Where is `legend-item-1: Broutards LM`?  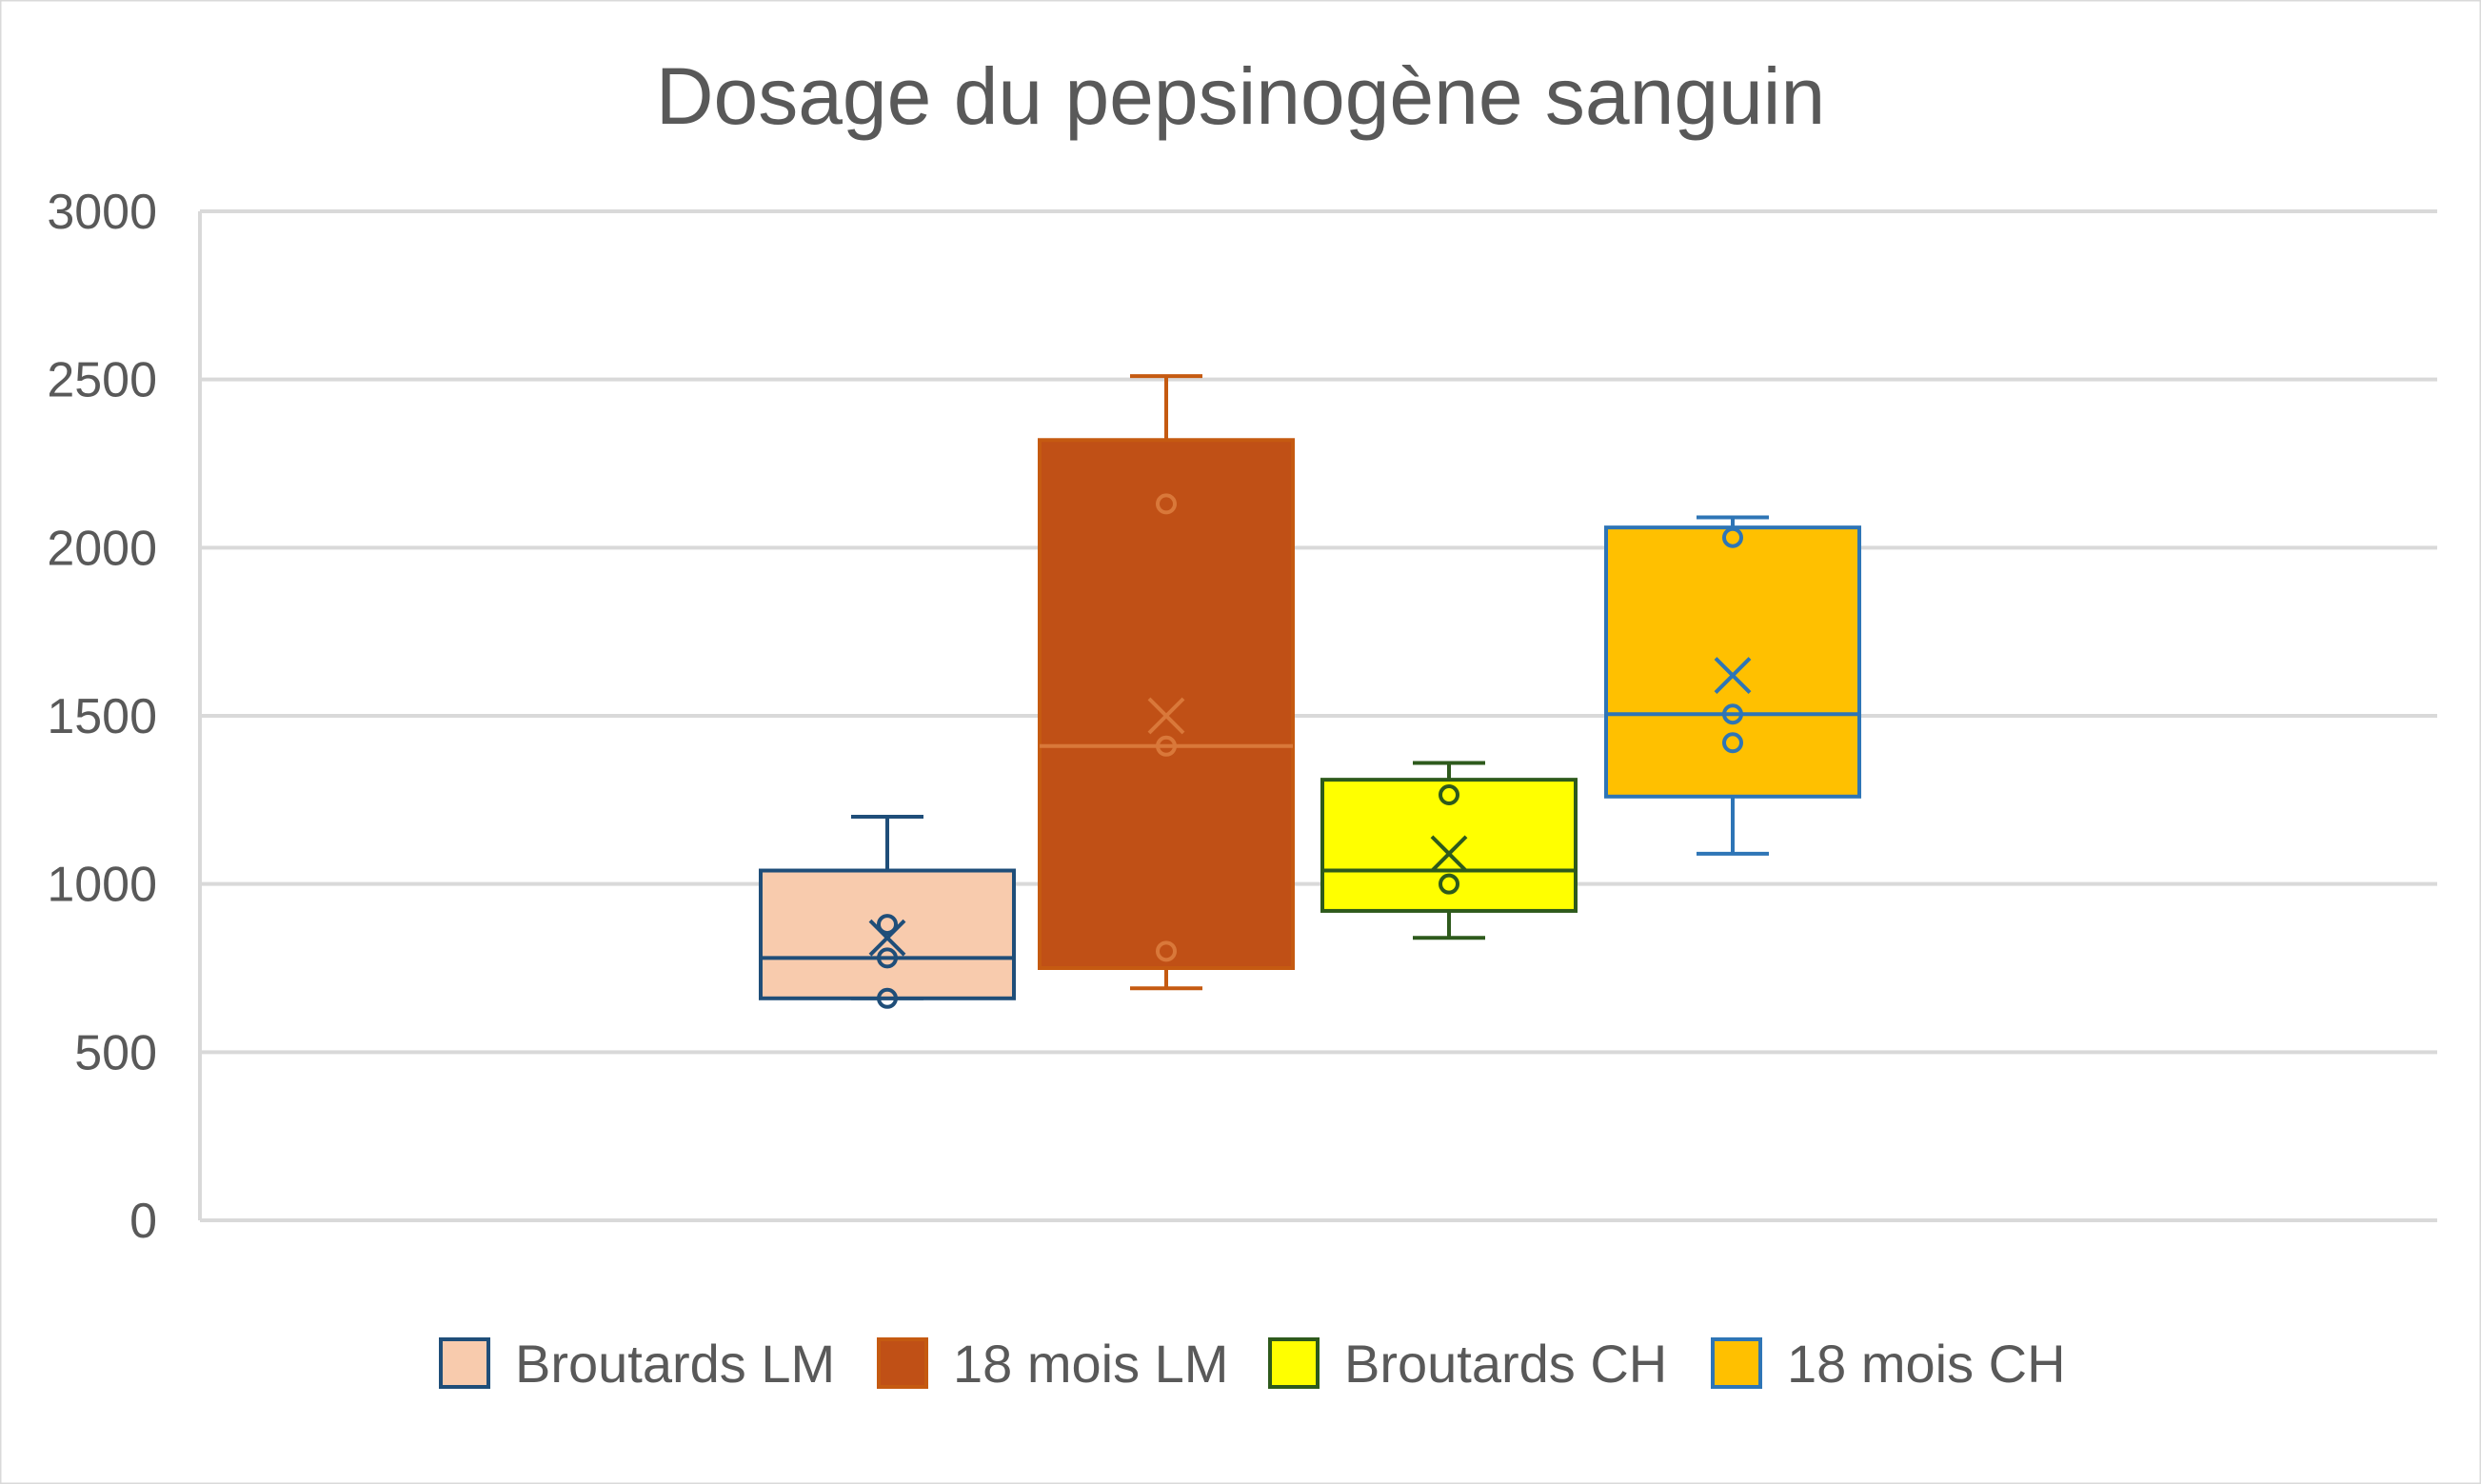 legend-item-1: Broutards LM is located at coordinates (637, 1364).